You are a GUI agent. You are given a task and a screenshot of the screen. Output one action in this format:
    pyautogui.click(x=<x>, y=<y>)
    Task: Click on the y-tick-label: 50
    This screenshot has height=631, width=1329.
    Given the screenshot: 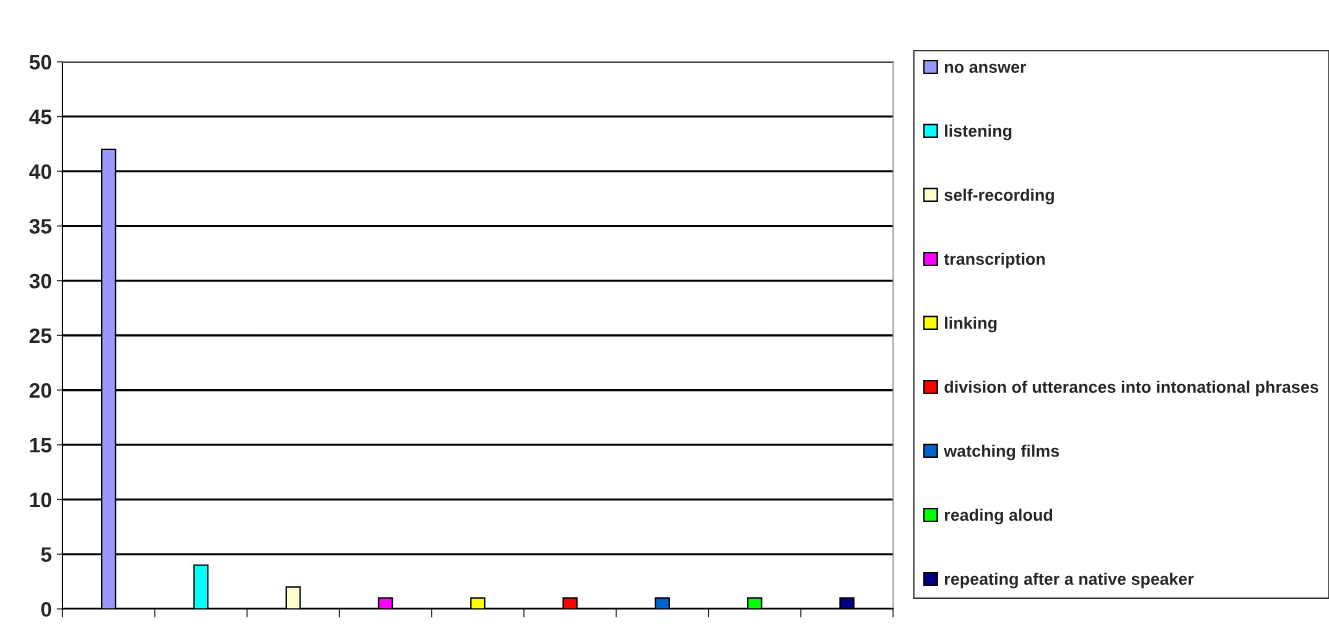 What is the action you would take?
    pyautogui.click(x=40, y=62)
    